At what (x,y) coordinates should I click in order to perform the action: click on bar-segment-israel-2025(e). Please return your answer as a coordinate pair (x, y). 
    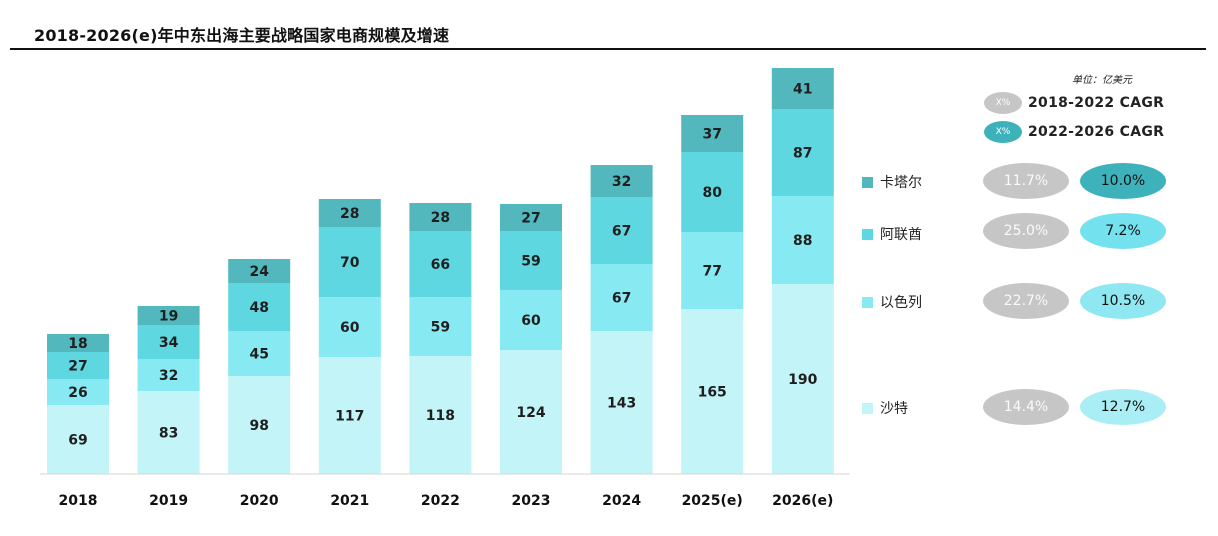
    Looking at the image, I should click on (712, 270).